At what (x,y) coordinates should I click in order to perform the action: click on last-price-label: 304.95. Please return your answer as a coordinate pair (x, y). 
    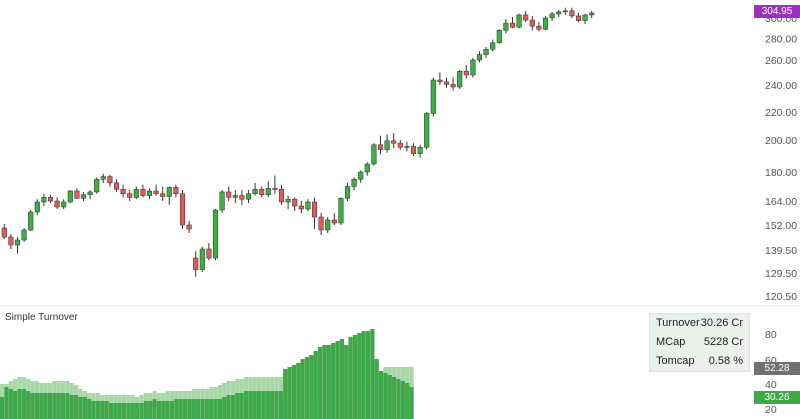
    Looking at the image, I should click on (777, 11).